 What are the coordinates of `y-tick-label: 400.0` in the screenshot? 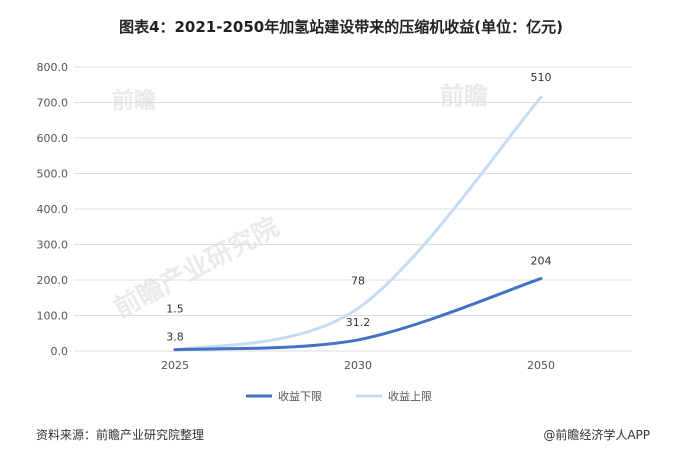 It's located at (53, 209).